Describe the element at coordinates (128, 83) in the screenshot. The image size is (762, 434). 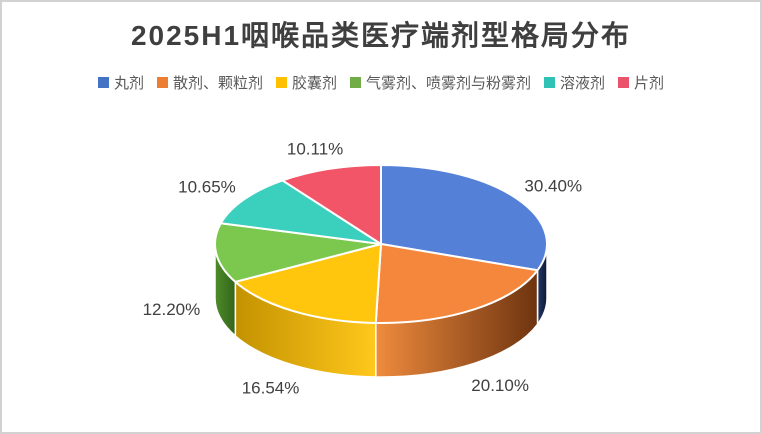
I see `legend-label: 丸剂` at that location.